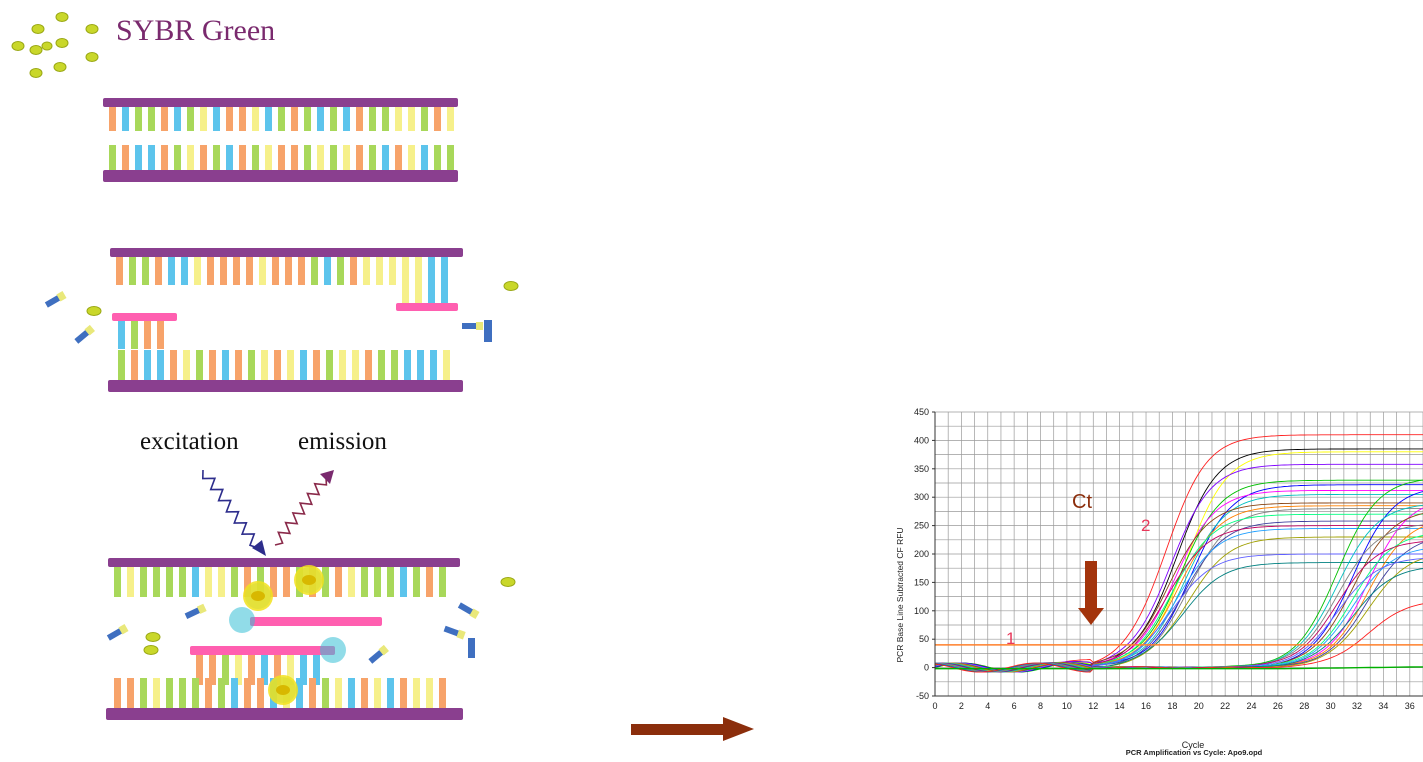 The image size is (1423, 762). I want to click on x-tick-label: 20, so click(1199, 706).